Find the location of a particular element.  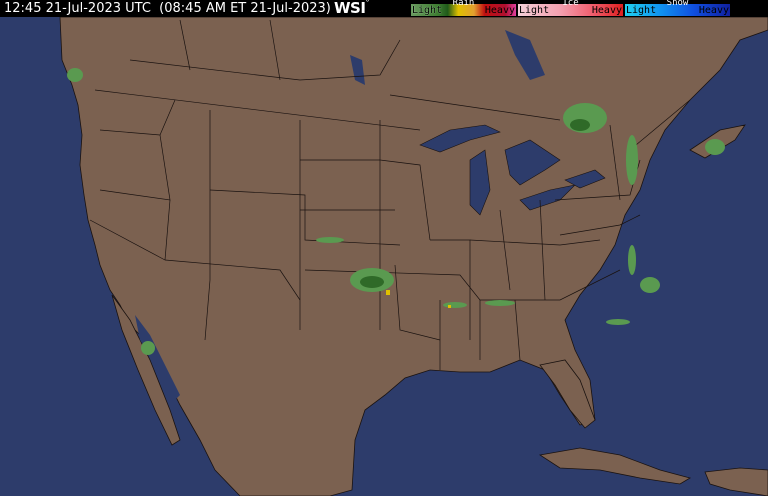

legend-rain: Rain Light Heavy is located at coordinates (463, 8).